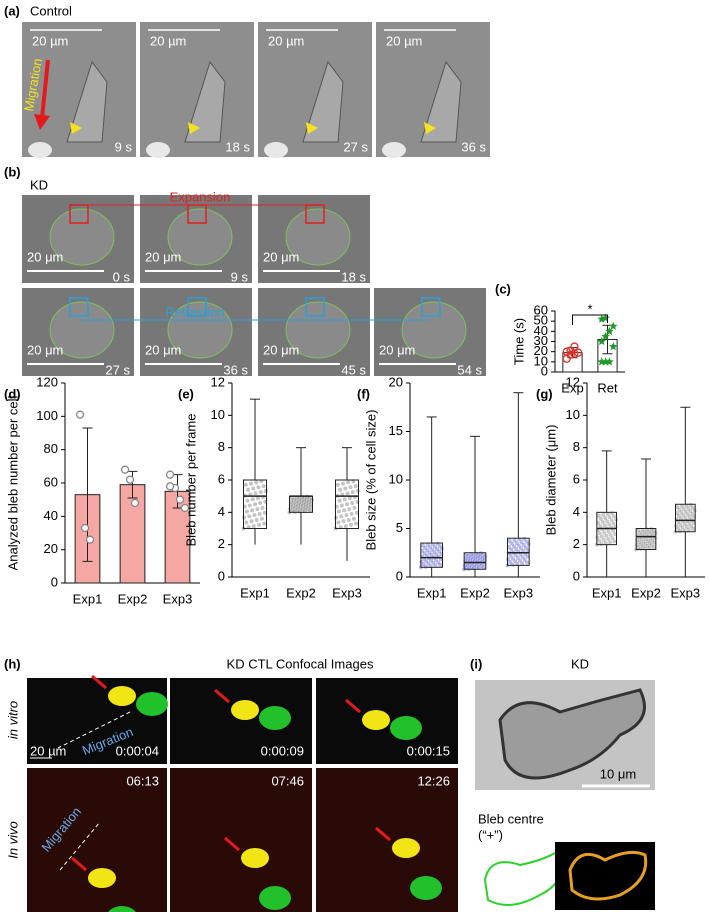 Image resolution: width=709 pixels, height=912 pixels. What do you see at coordinates (573, 381) in the screenshot?
I see `label: 12` at bounding box center [573, 381].